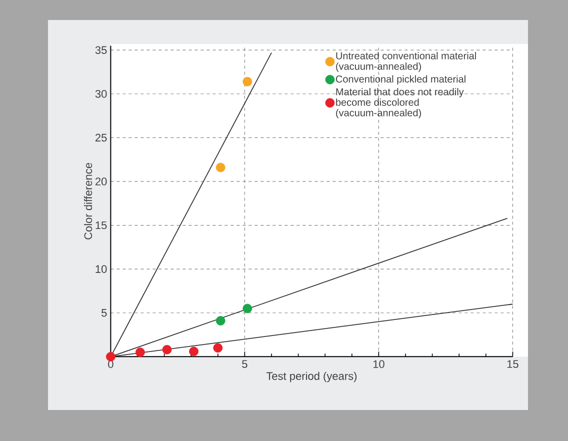 The height and width of the screenshot is (441, 568). I want to click on y-tick-label: 30, so click(101, 94).